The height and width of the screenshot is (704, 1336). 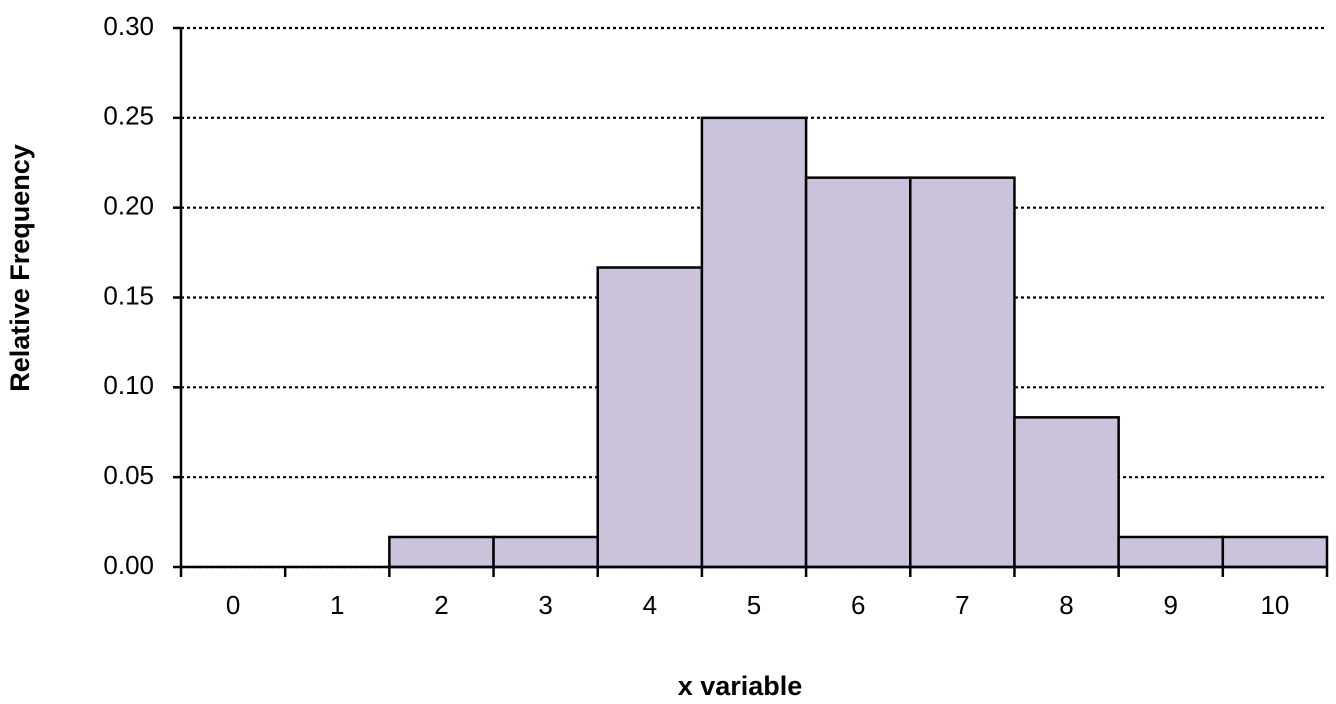 I want to click on x-tick-label: 7, so click(x=962, y=605).